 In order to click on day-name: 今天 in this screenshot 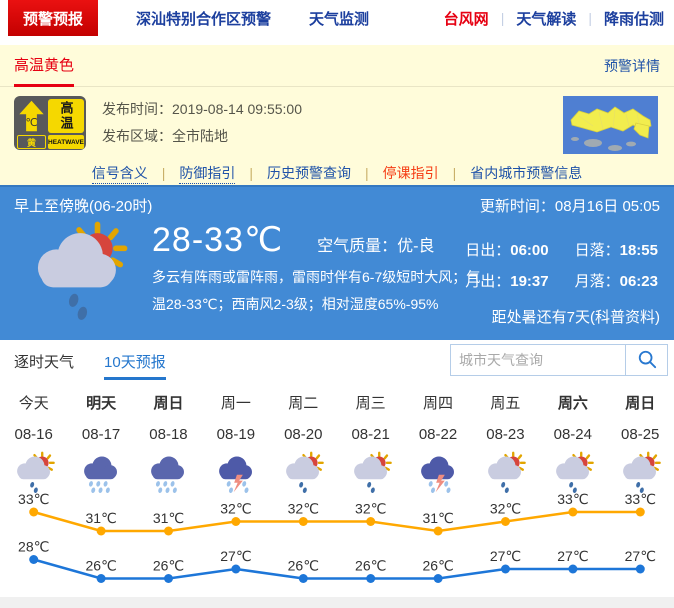, I will do `click(33, 403)`.